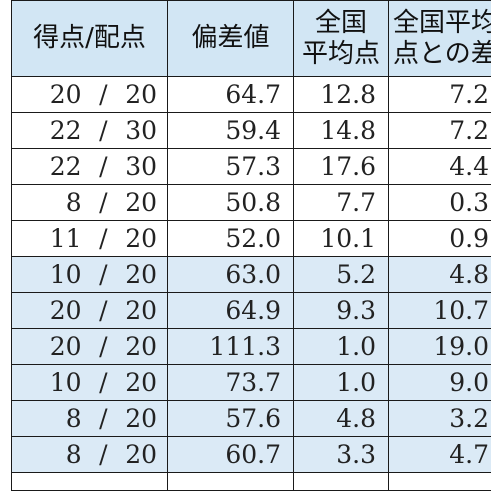 The width and height of the screenshot is (491, 494). Describe the element at coordinates (439, 130) in the screenshot. I see `diff-cell: 7.2` at that location.